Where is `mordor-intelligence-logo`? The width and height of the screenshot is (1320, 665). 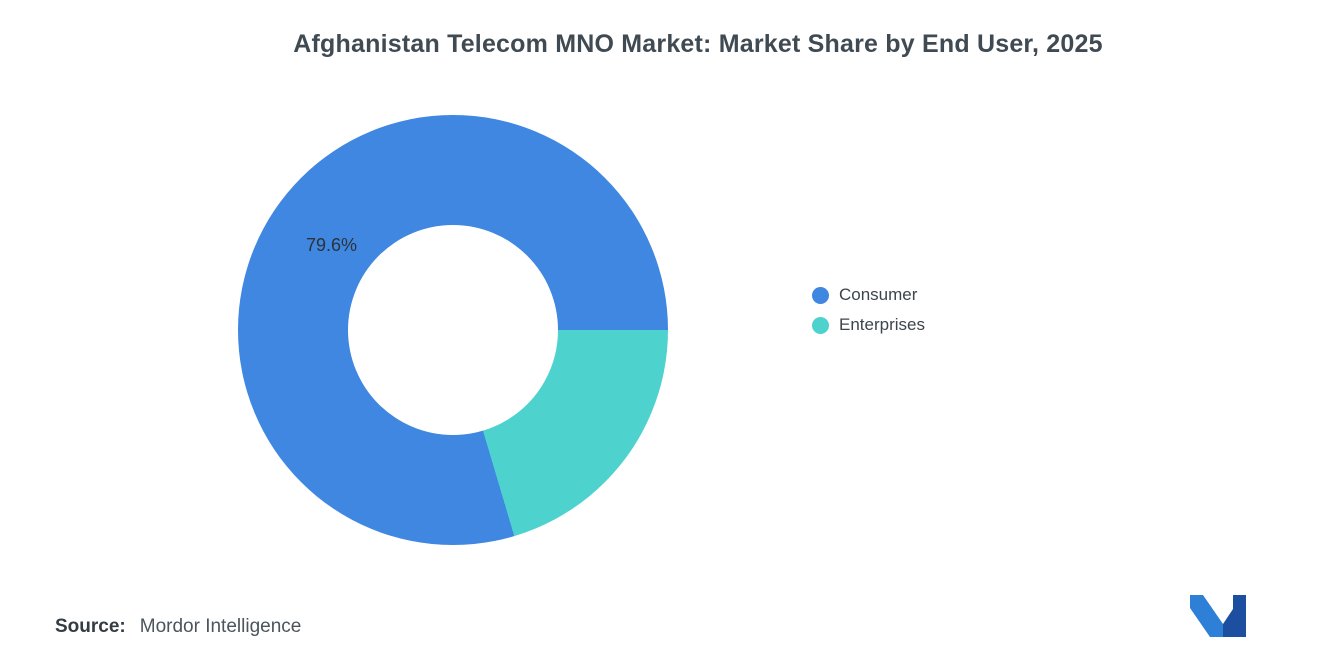 mordor-intelligence-logo is located at coordinates (1218, 616).